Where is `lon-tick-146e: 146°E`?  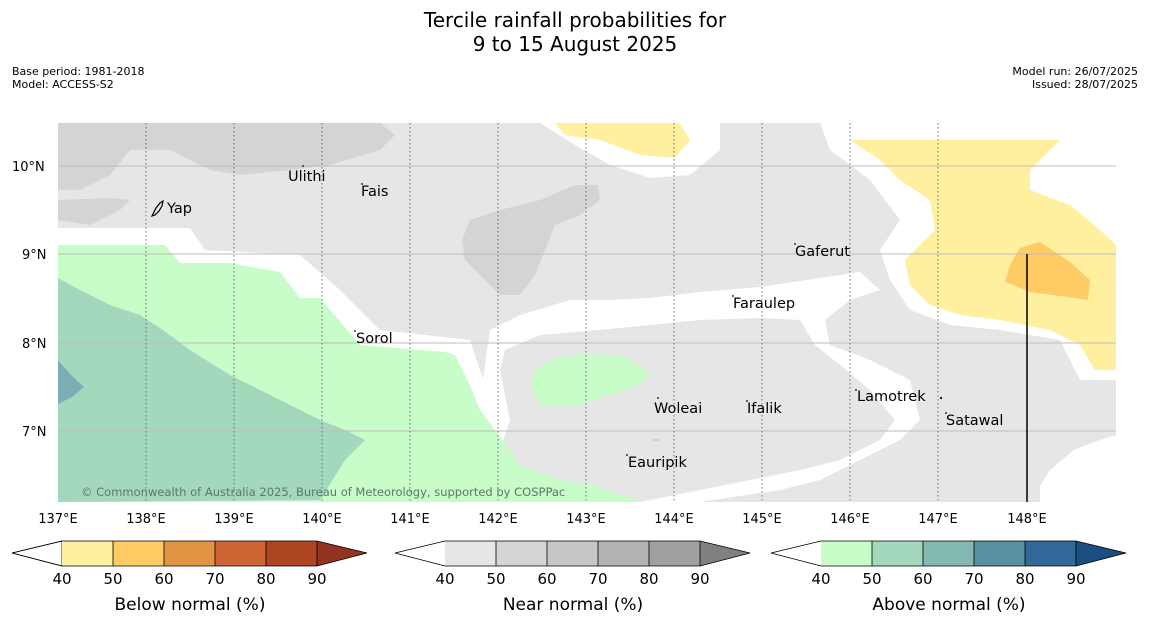
lon-tick-146e: 146°E is located at coordinates (850, 519).